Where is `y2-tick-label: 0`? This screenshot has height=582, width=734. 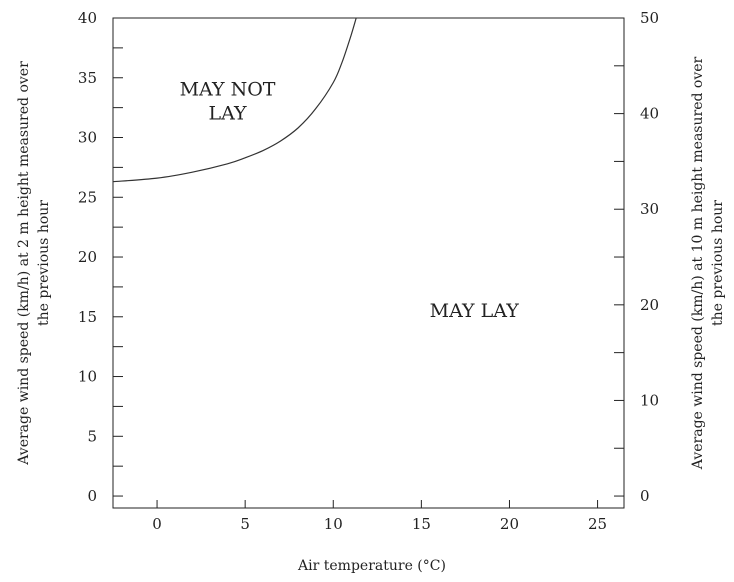
y2-tick-label: 0 is located at coordinates (645, 496).